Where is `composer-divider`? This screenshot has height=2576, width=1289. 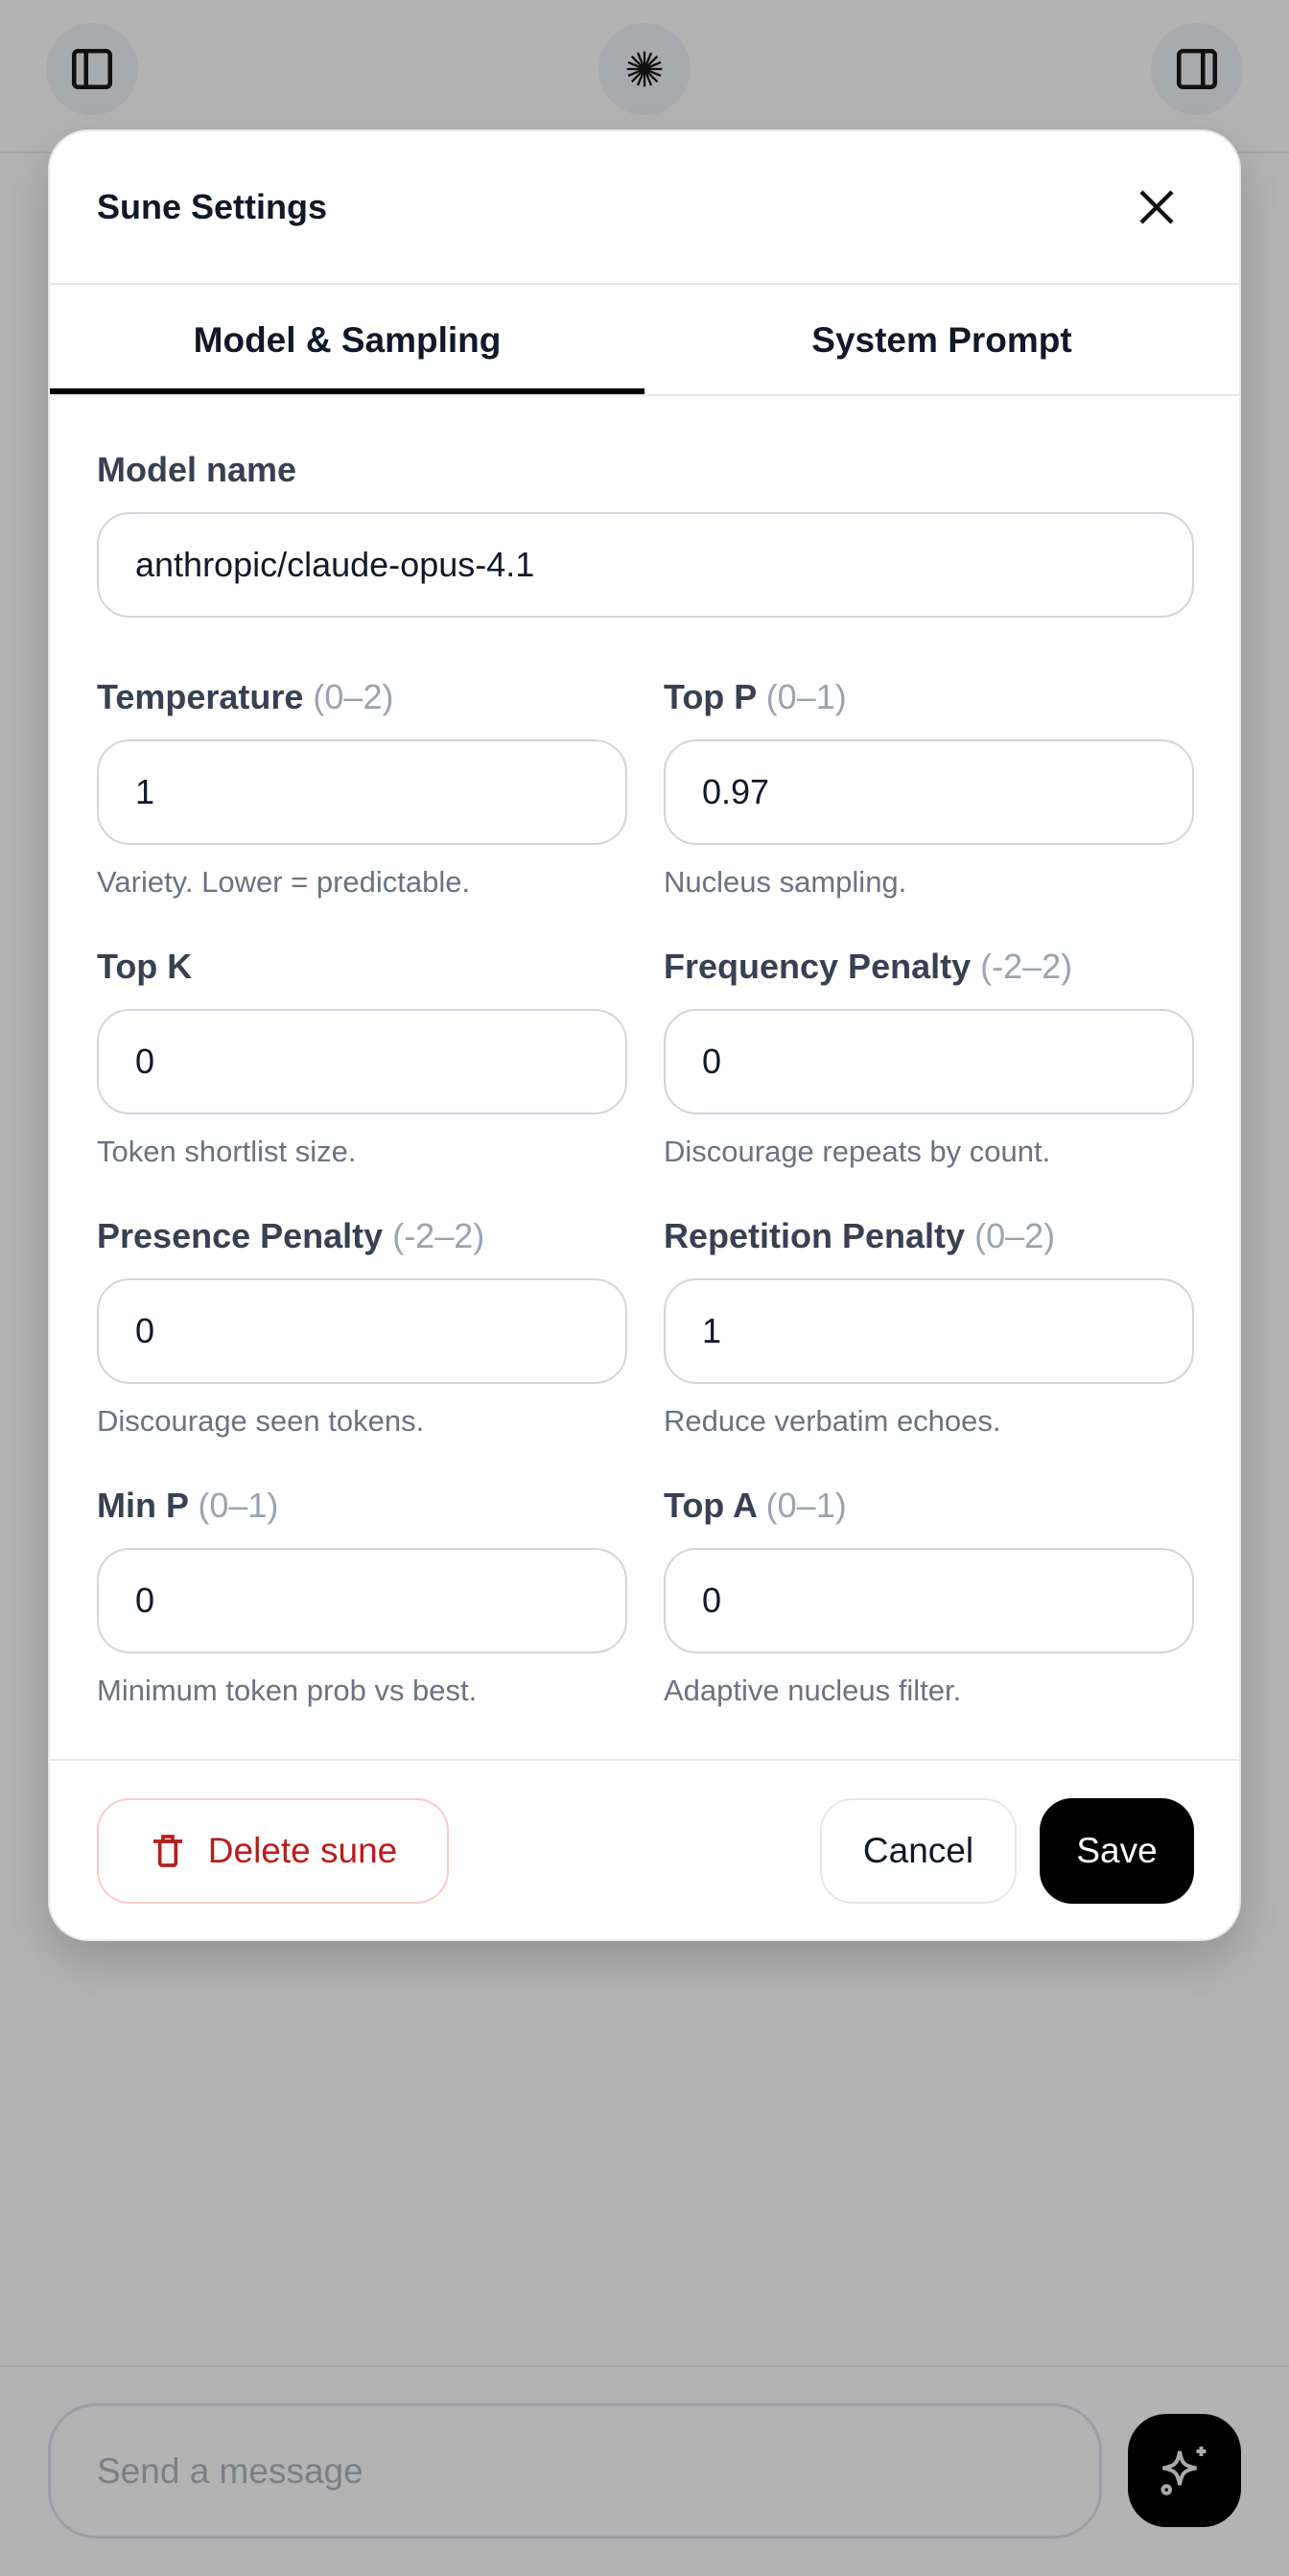
composer-divider is located at coordinates (644, 2366).